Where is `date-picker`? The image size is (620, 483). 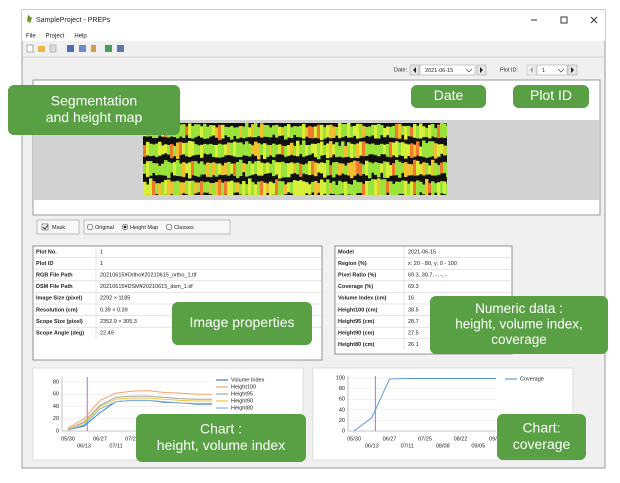 date-picker is located at coordinates (447, 70).